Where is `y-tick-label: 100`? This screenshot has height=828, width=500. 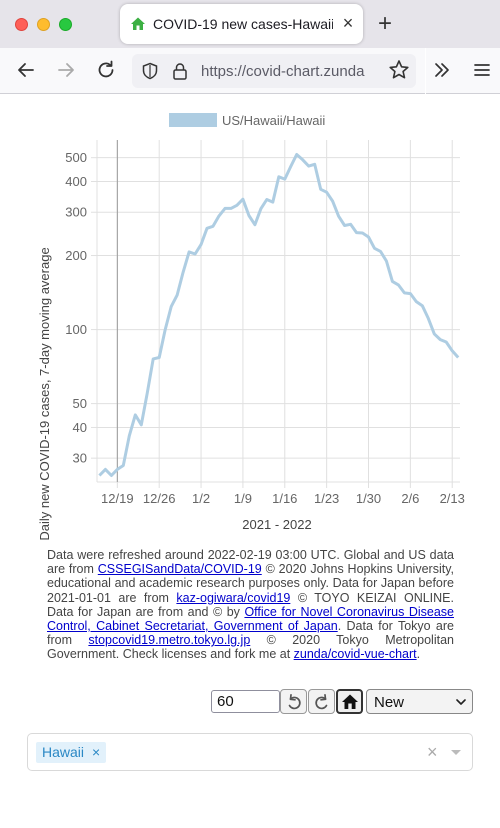 y-tick-label: 100 is located at coordinates (76, 329).